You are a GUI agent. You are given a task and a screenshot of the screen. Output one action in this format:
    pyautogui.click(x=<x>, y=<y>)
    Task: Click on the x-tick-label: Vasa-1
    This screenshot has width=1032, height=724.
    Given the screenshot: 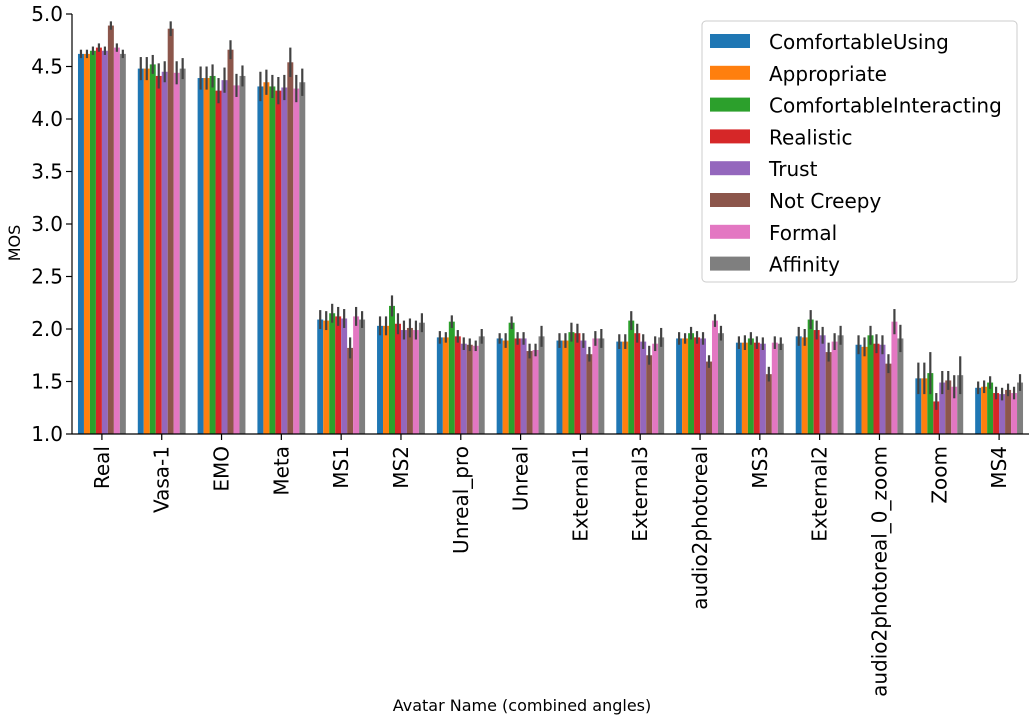 What is the action you would take?
    pyautogui.click(x=162, y=479)
    